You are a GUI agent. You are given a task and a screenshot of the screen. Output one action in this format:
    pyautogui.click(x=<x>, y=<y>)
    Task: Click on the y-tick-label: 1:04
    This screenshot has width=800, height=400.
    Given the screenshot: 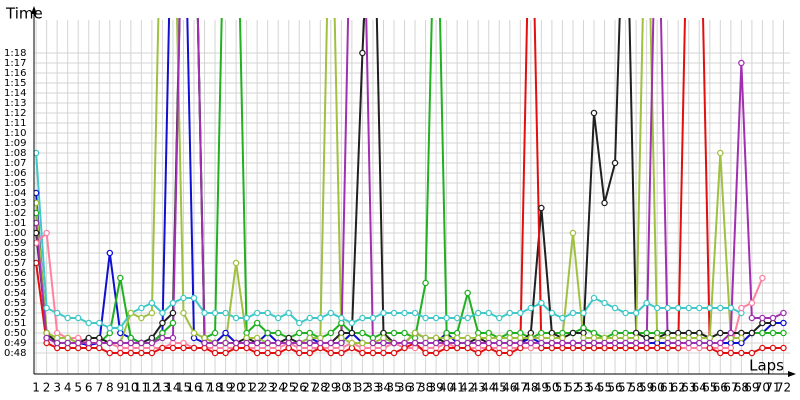 What is the action you would take?
    pyautogui.click(x=15, y=193)
    